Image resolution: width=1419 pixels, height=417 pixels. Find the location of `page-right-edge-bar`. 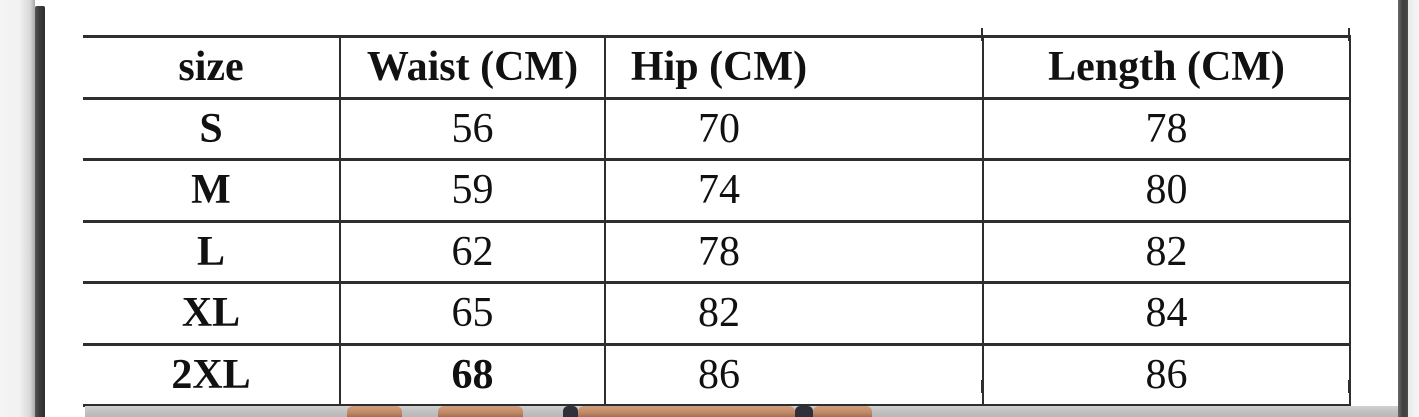

page-right-edge-bar is located at coordinates (1403, 208).